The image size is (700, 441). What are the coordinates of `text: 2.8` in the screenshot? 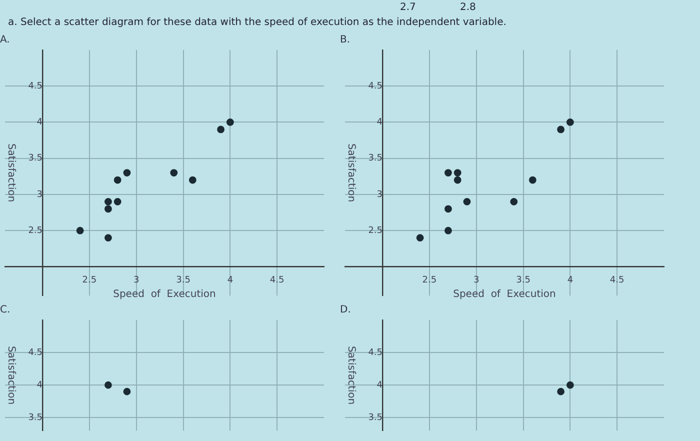 It's located at (468, 7).